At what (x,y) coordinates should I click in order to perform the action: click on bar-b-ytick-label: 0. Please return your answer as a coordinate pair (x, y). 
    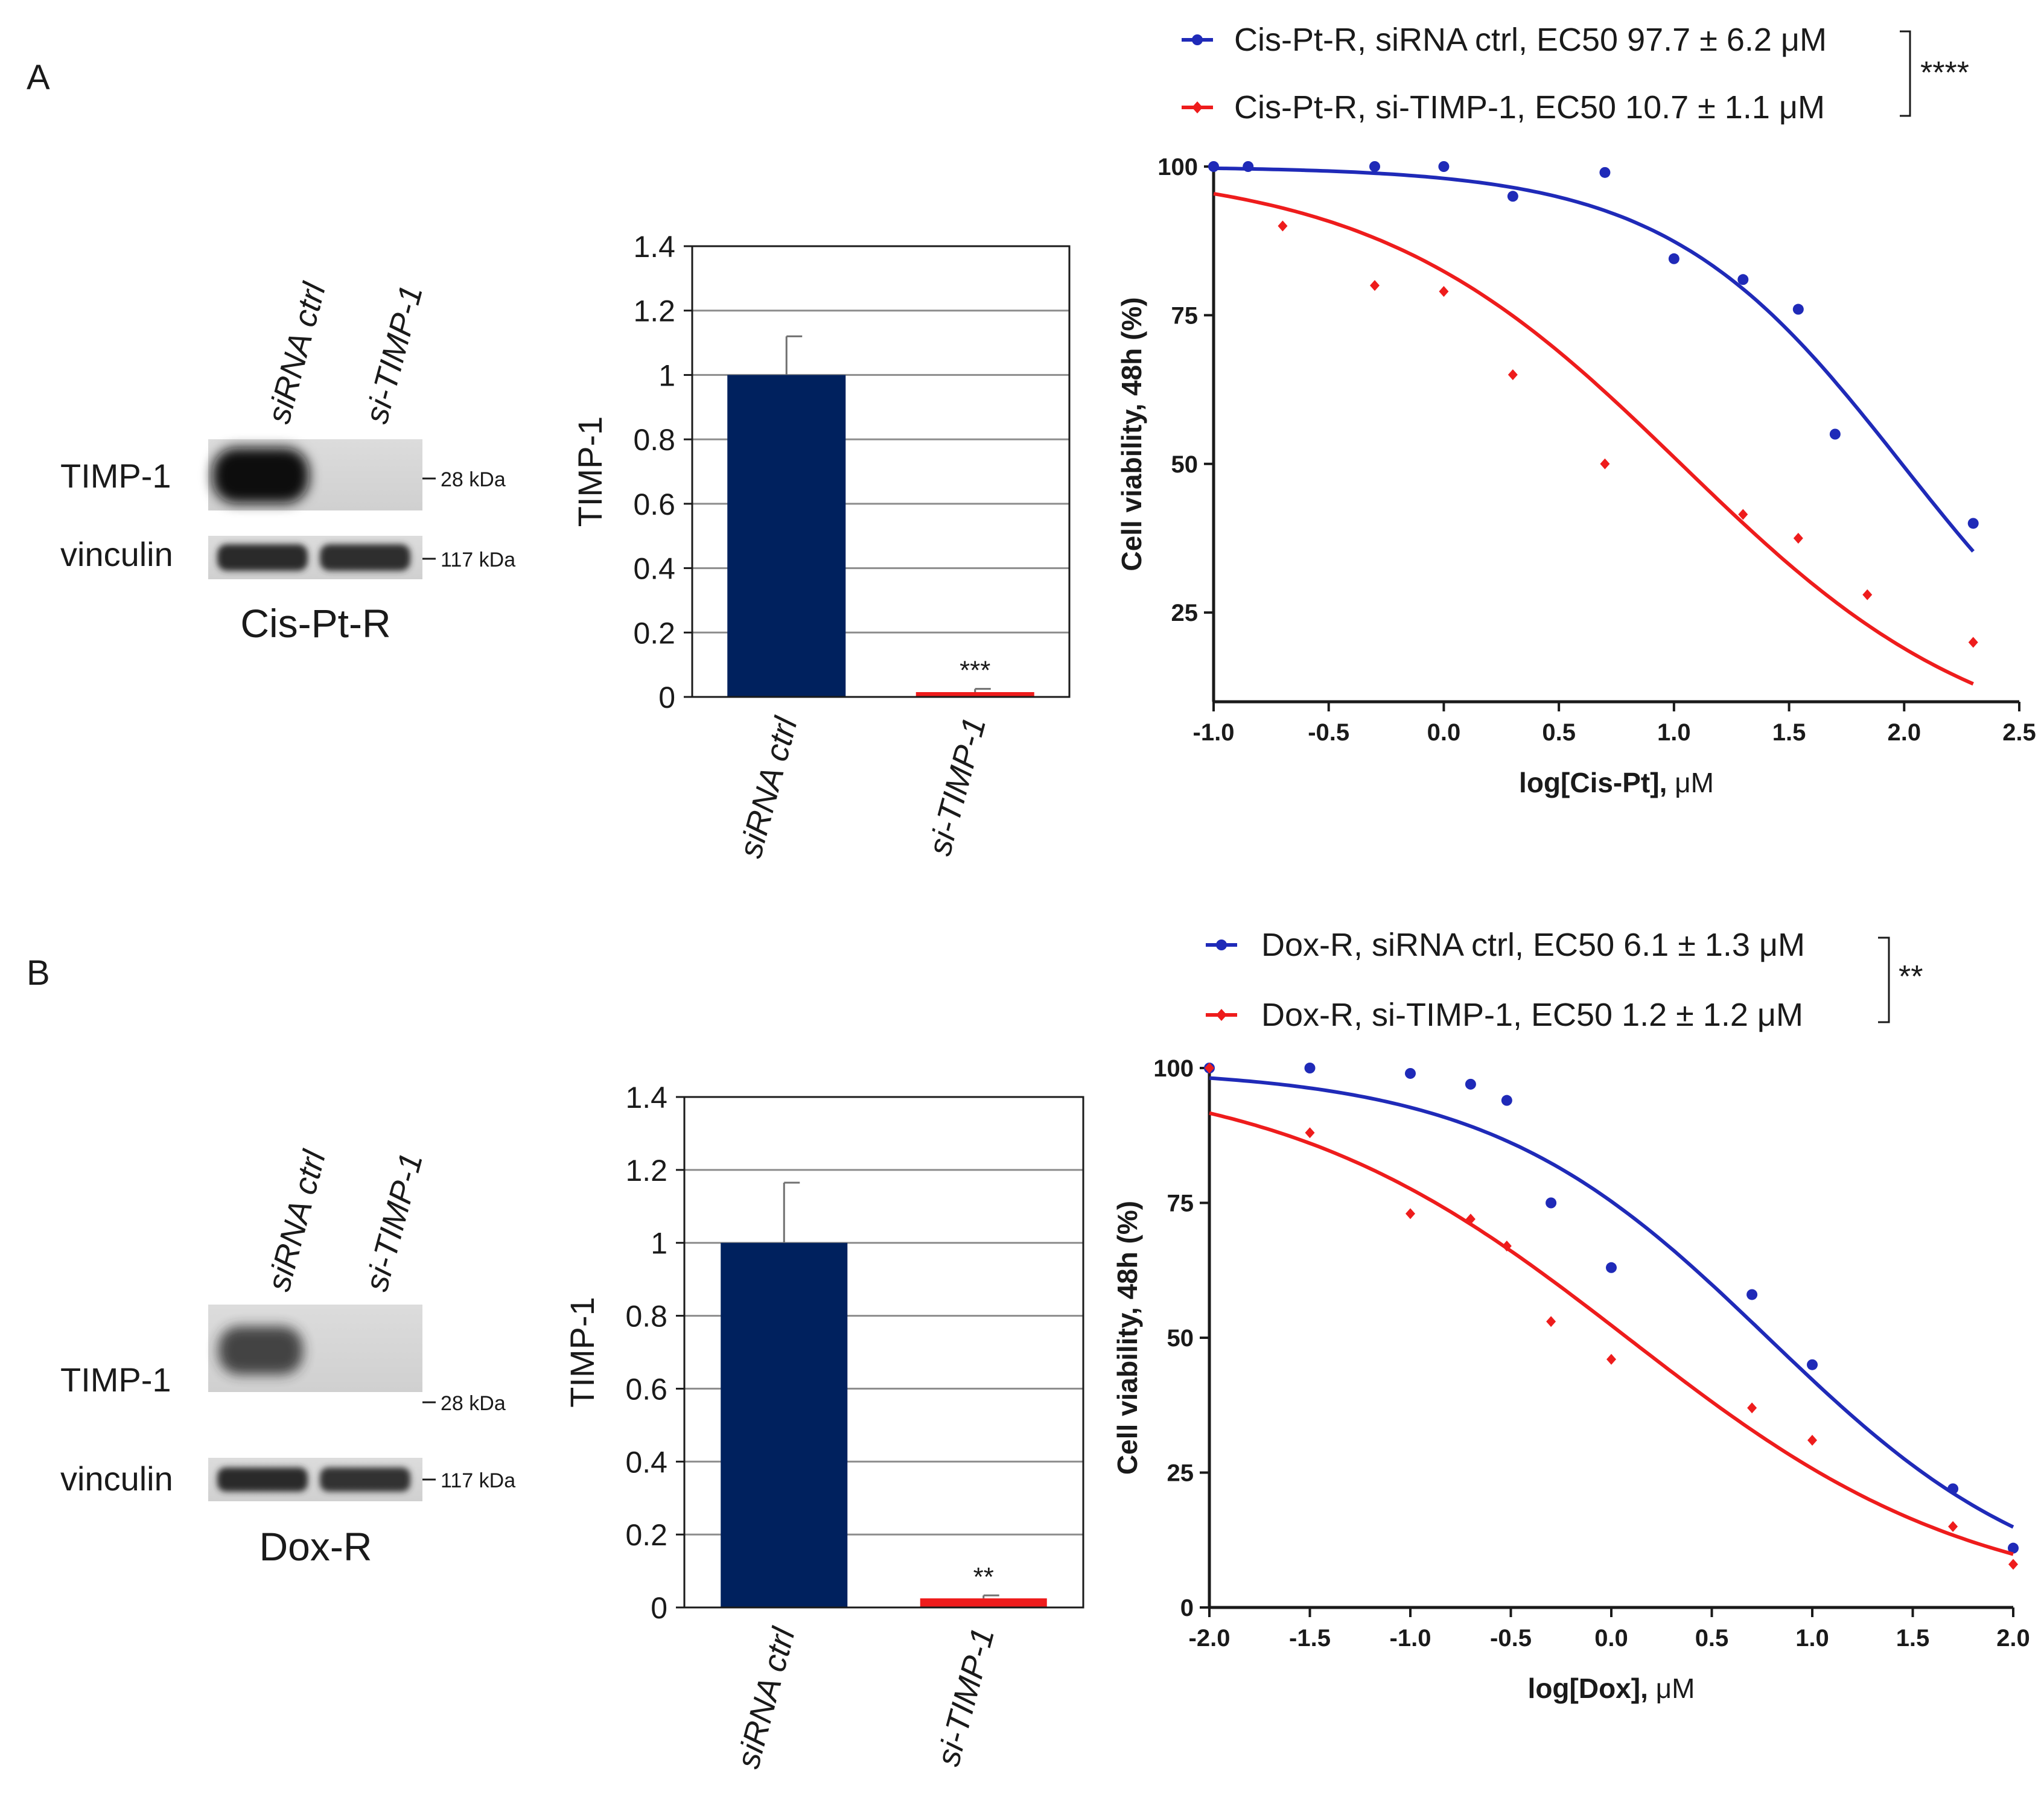
    Looking at the image, I should click on (659, 1608).